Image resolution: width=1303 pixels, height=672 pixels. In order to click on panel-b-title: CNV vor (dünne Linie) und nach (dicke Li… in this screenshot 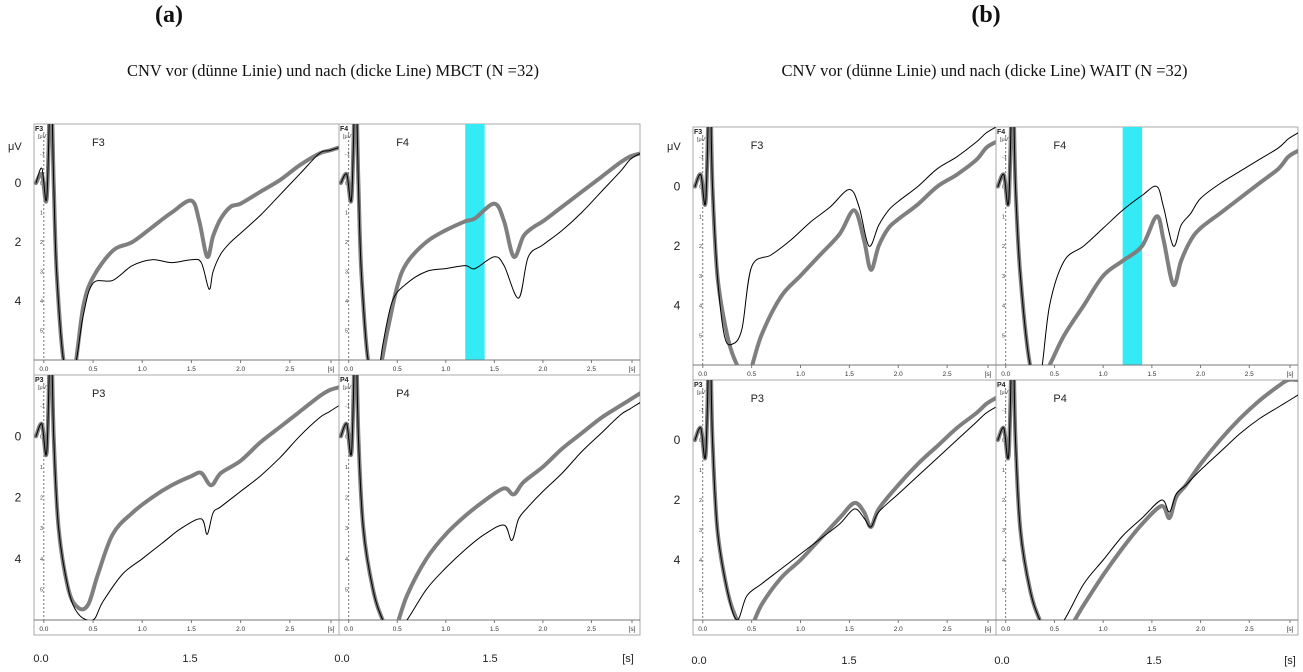, I will do `click(984, 70)`.